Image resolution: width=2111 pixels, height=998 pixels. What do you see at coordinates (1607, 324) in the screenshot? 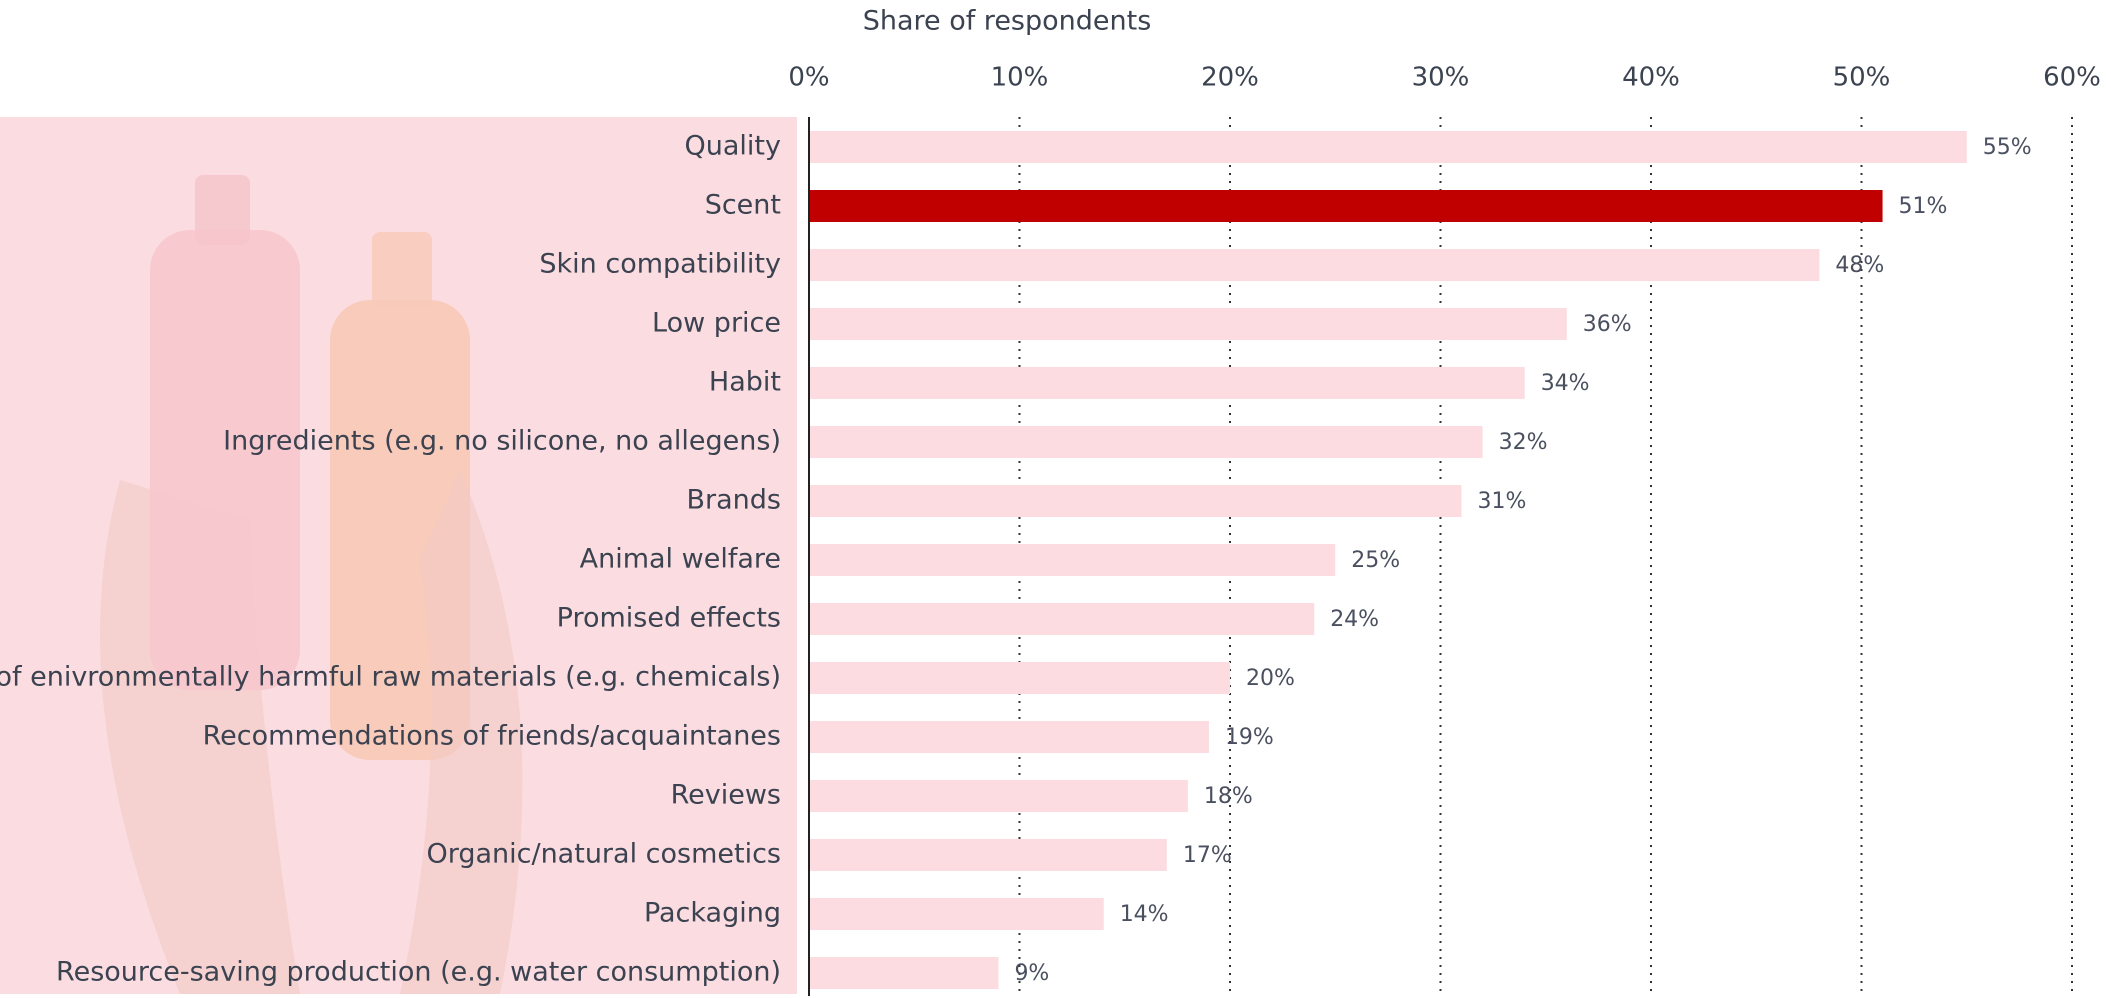
I see `value-label: 36%` at bounding box center [1607, 324].